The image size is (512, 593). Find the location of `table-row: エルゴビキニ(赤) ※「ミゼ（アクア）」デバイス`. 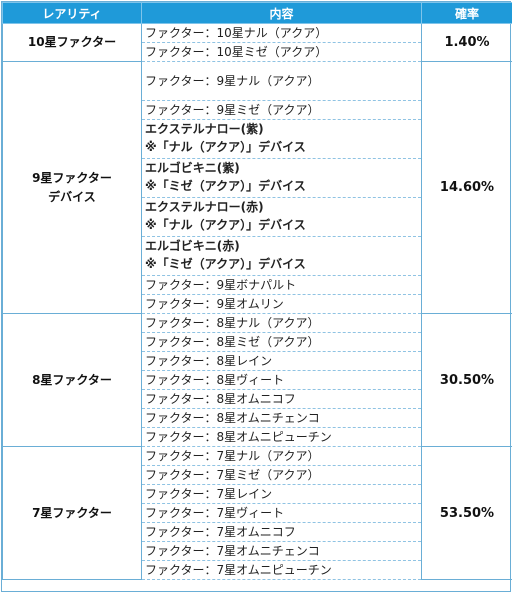

table-row: エルゴビキニ(赤) ※「ミゼ（アクア）」デバイス is located at coordinates (257, 256).